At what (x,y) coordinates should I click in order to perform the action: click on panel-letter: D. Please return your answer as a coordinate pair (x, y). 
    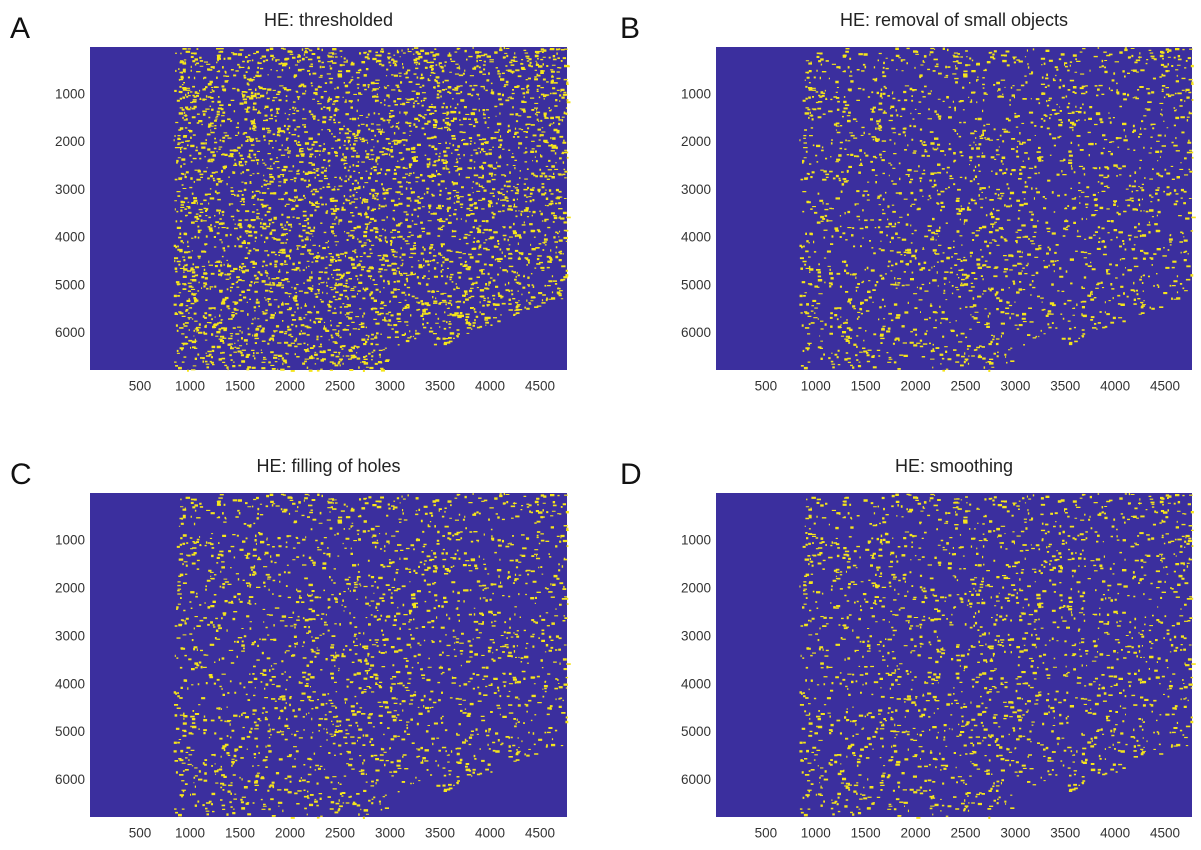
    Looking at the image, I should click on (631, 474).